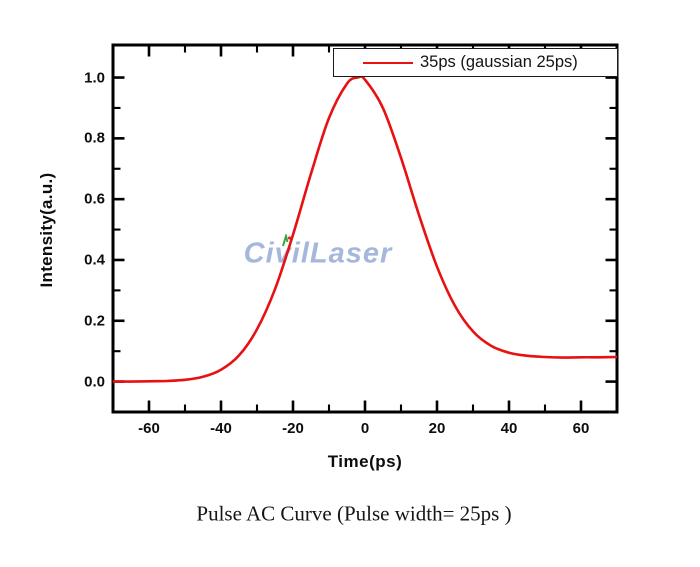  I want to click on y-tick-label: 0.0, so click(94, 382).